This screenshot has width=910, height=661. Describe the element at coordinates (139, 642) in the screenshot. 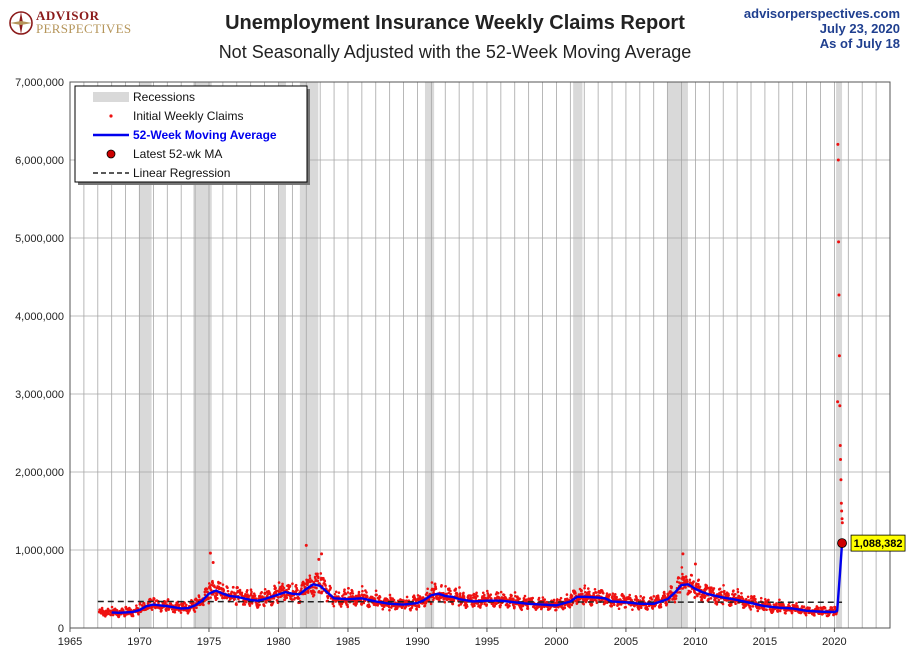

I see `x-tick-label: 1970` at that location.